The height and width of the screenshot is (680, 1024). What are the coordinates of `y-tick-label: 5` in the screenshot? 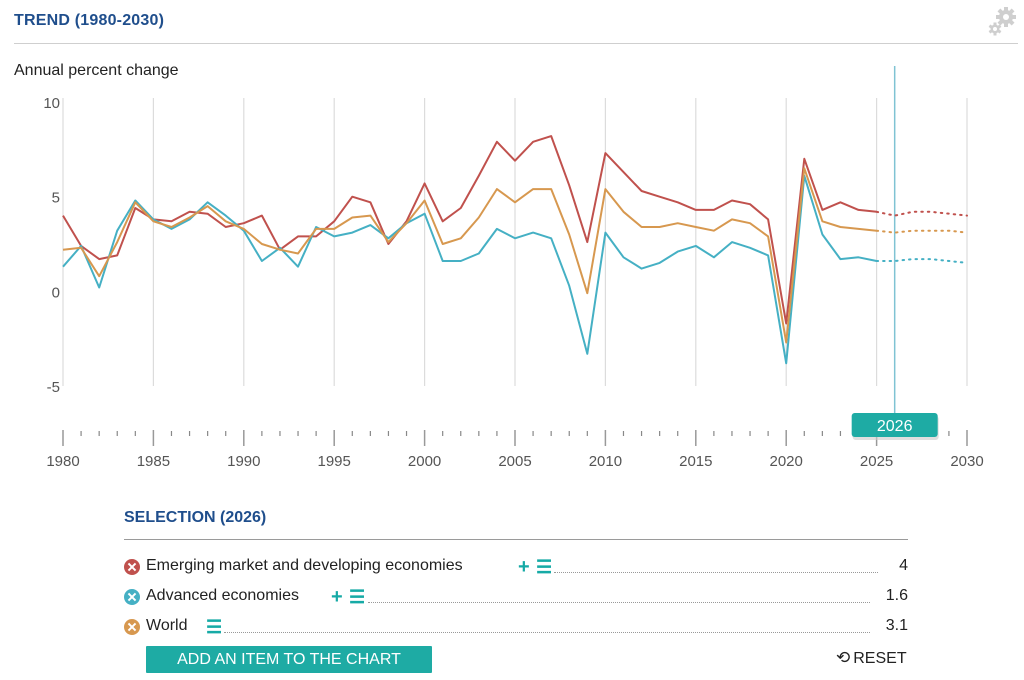 It's located at (56, 198).